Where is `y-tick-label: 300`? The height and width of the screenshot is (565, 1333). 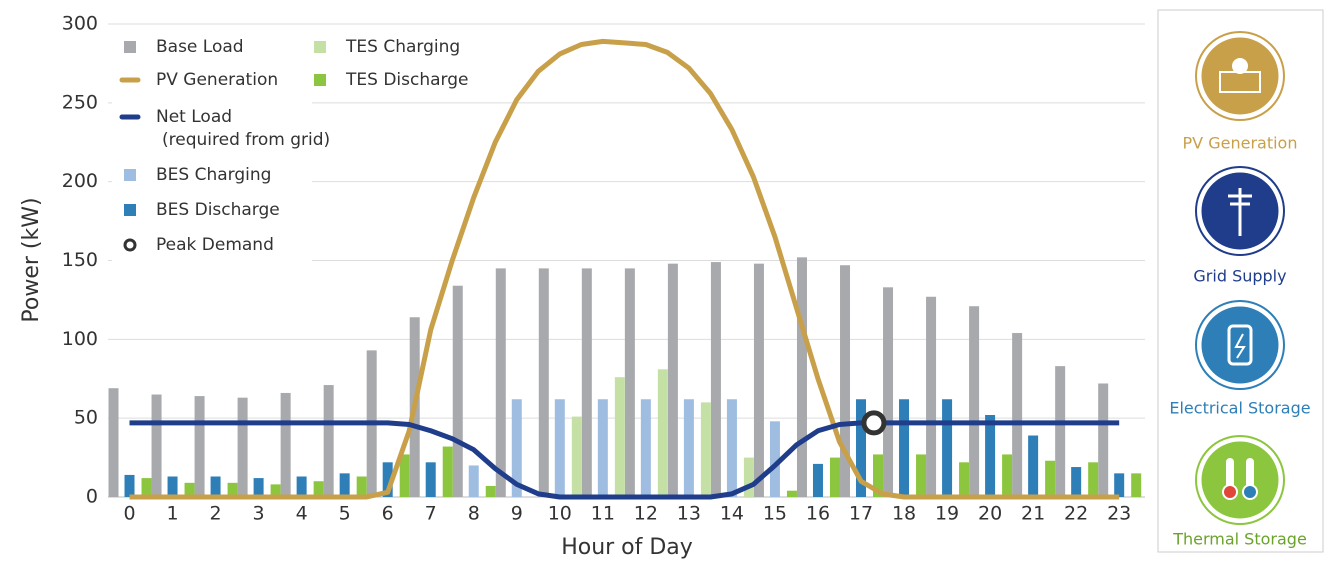 y-tick-label: 300 is located at coordinates (80, 24).